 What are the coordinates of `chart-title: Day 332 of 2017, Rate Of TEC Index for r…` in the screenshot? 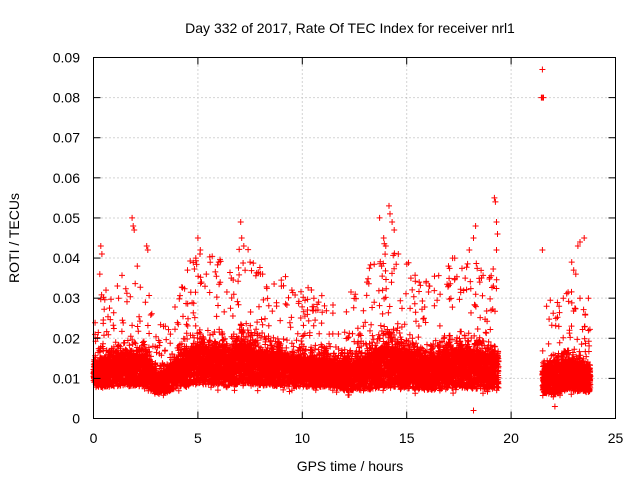 It's located at (350, 28).